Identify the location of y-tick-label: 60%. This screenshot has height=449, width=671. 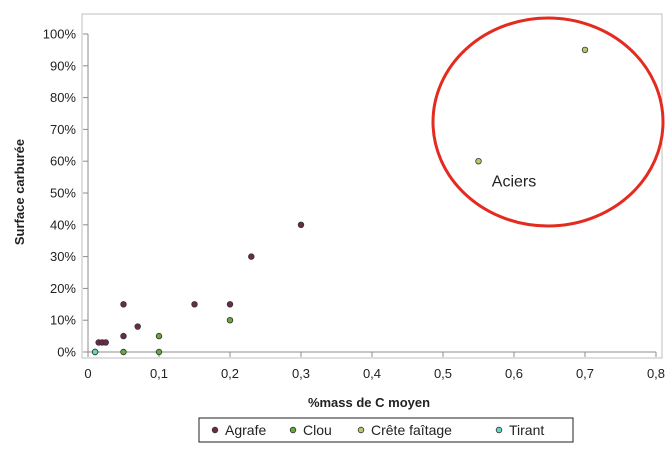
(63, 161).